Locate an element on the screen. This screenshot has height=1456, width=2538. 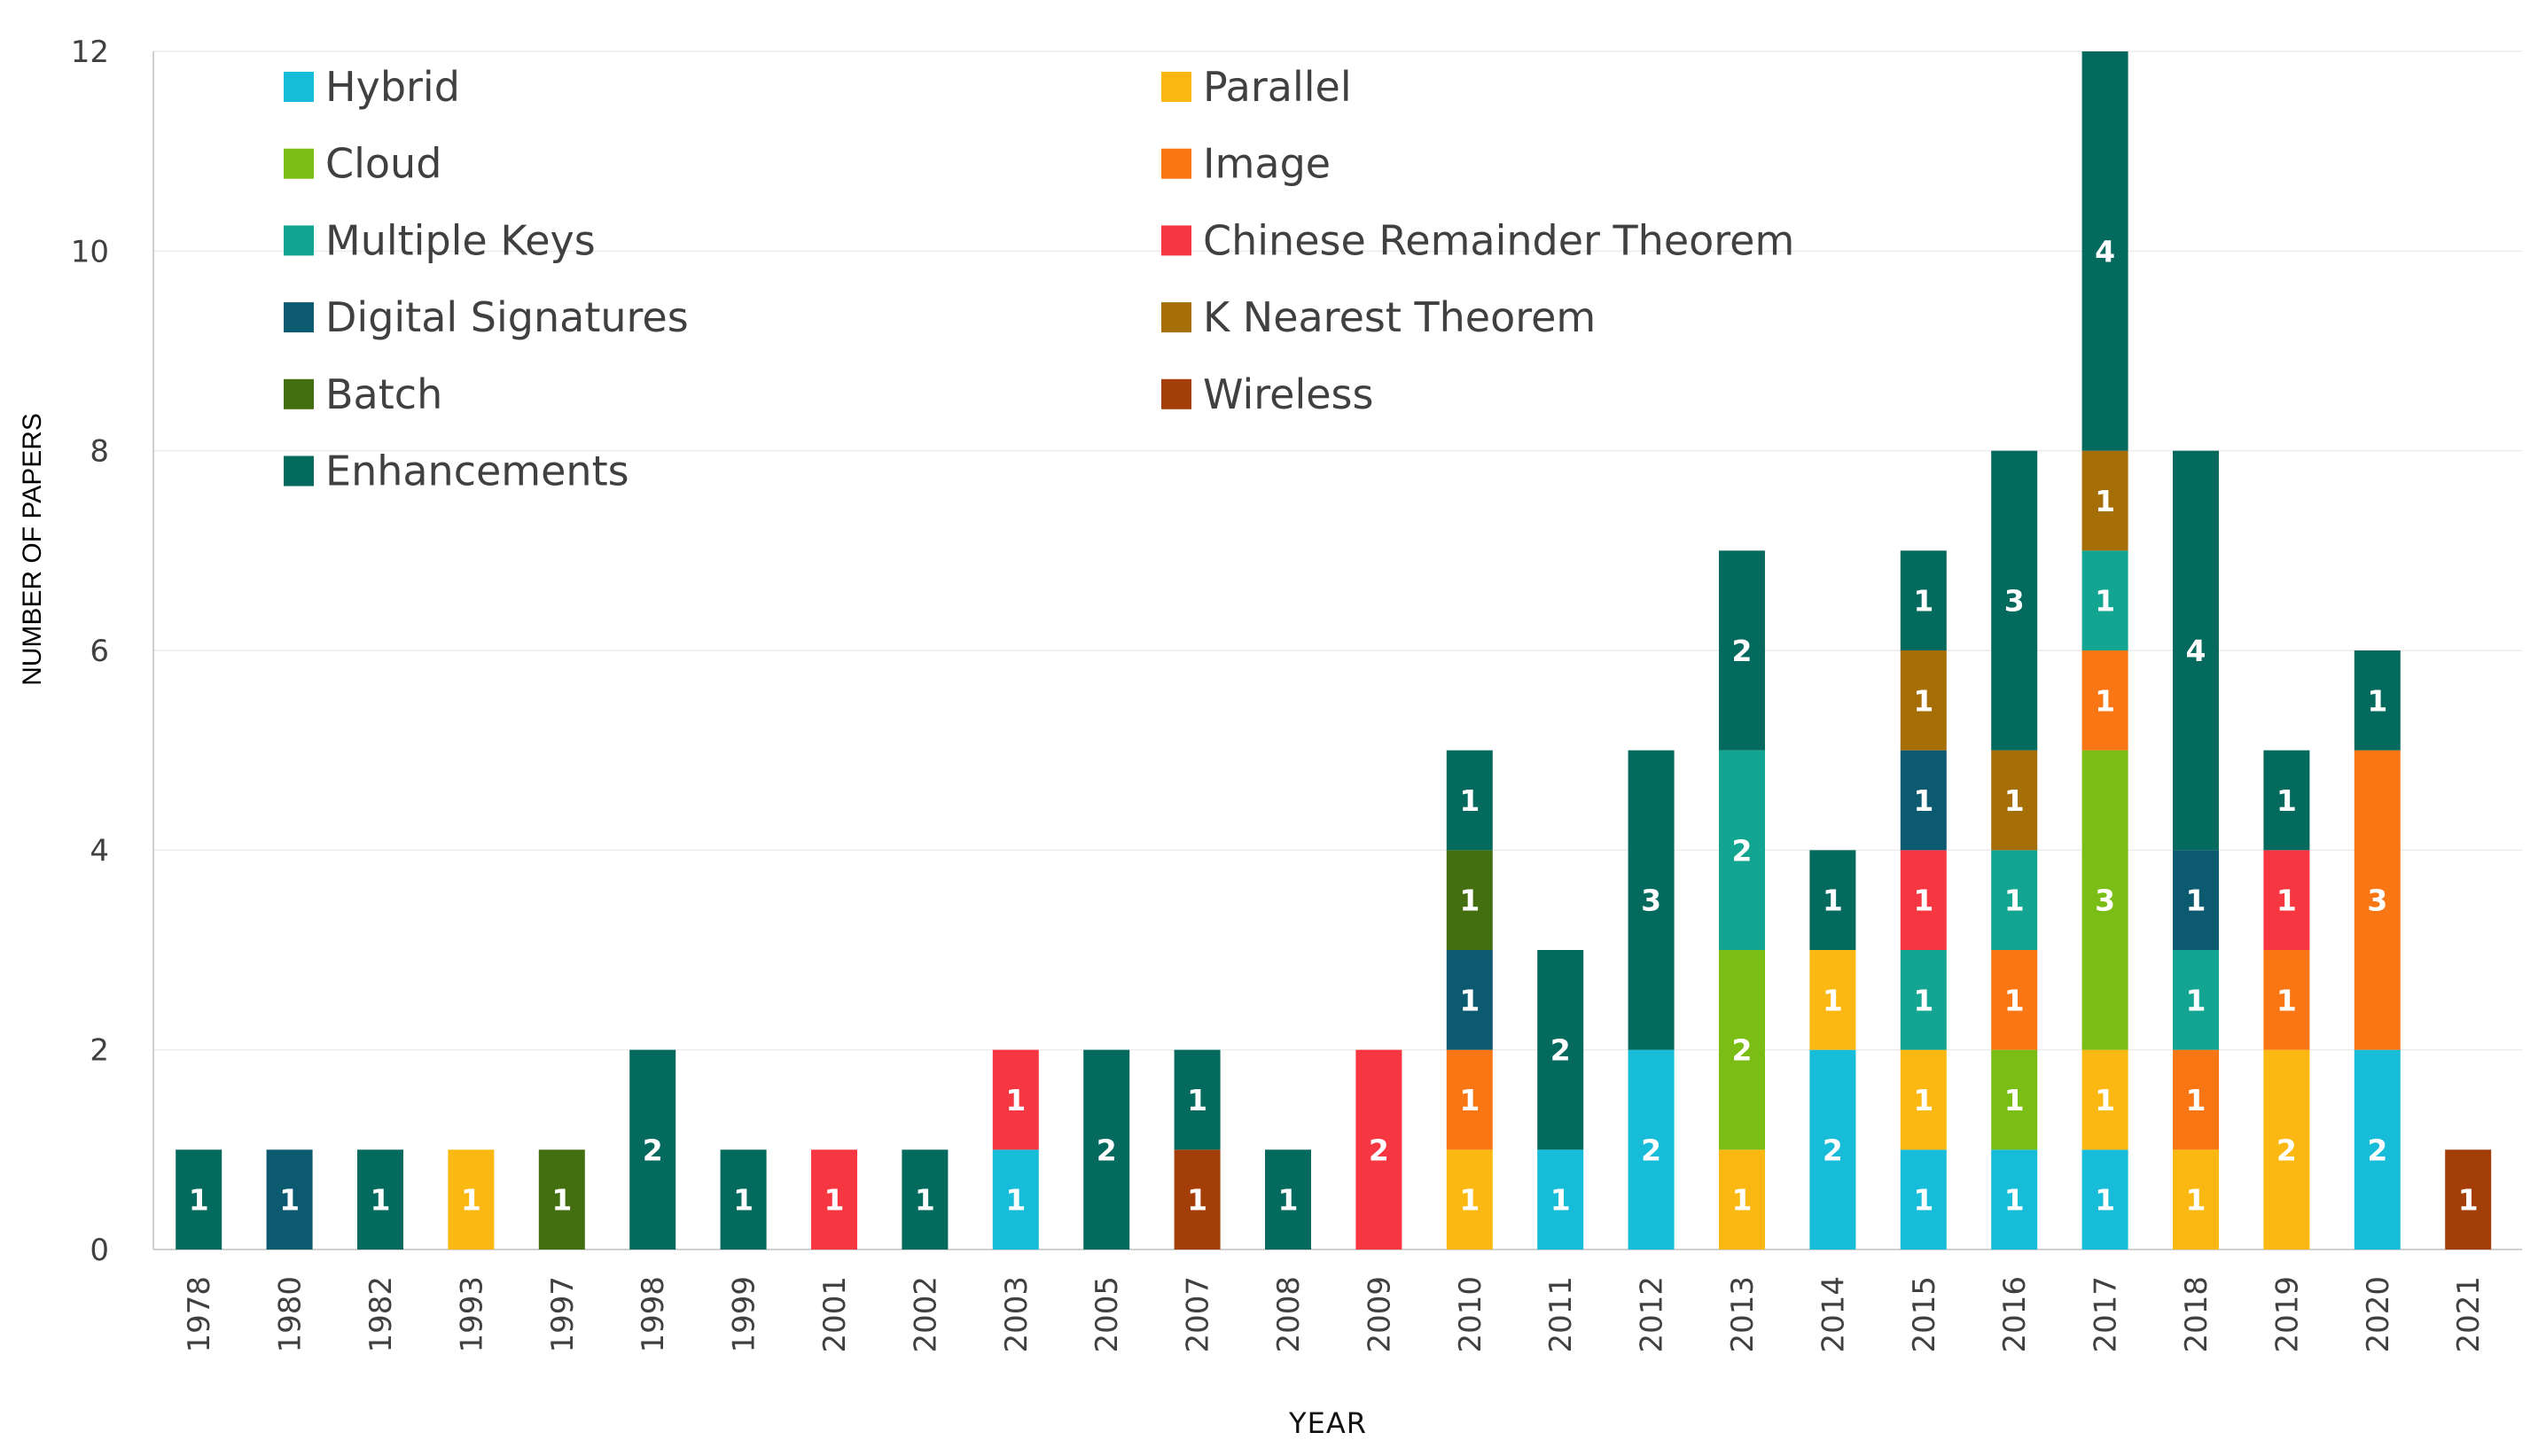
x-tick-label: 2018 is located at coordinates (2196, 1314).